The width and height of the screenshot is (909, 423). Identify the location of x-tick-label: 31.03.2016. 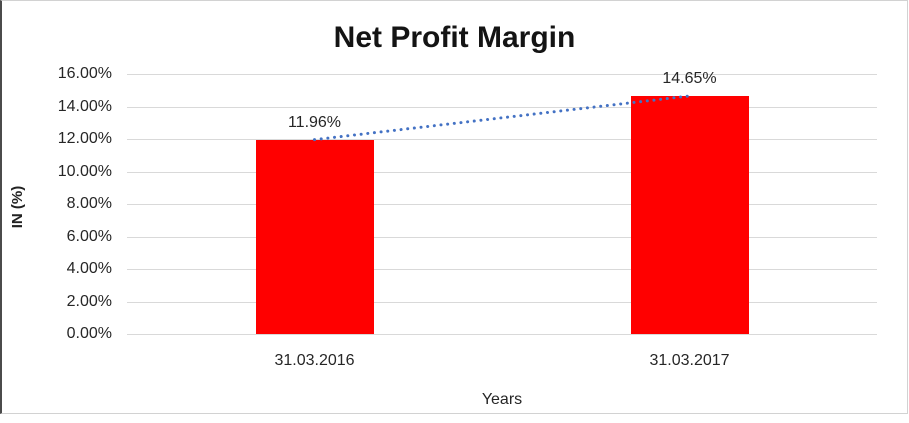
(314, 360).